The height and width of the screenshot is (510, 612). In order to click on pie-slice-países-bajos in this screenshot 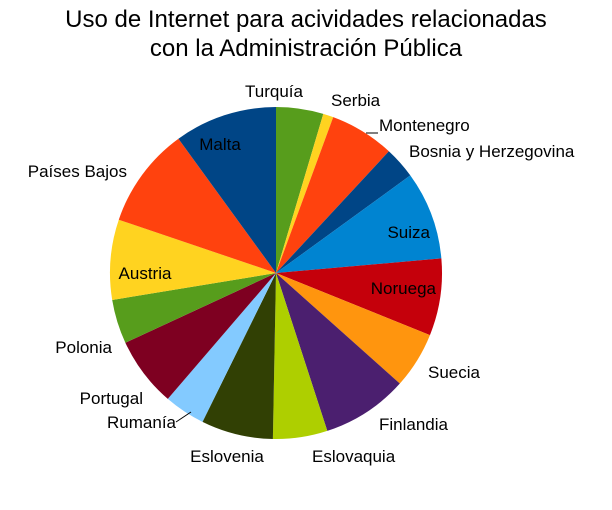, I will do `click(197, 205)`.